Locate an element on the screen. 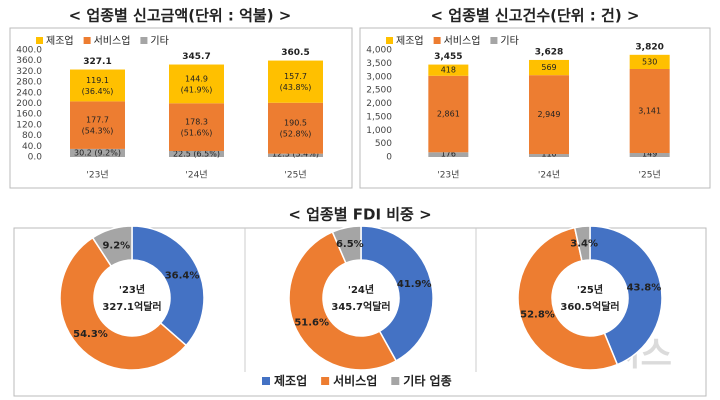 Image resolution: width=720 pixels, height=400 pixels. y-tick-label: 3,500 is located at coordinates (379, 64).